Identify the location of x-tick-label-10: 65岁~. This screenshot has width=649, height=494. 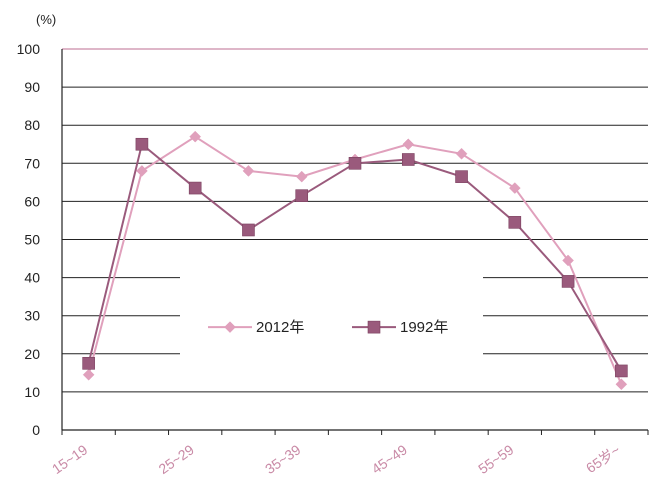
(603, 458).